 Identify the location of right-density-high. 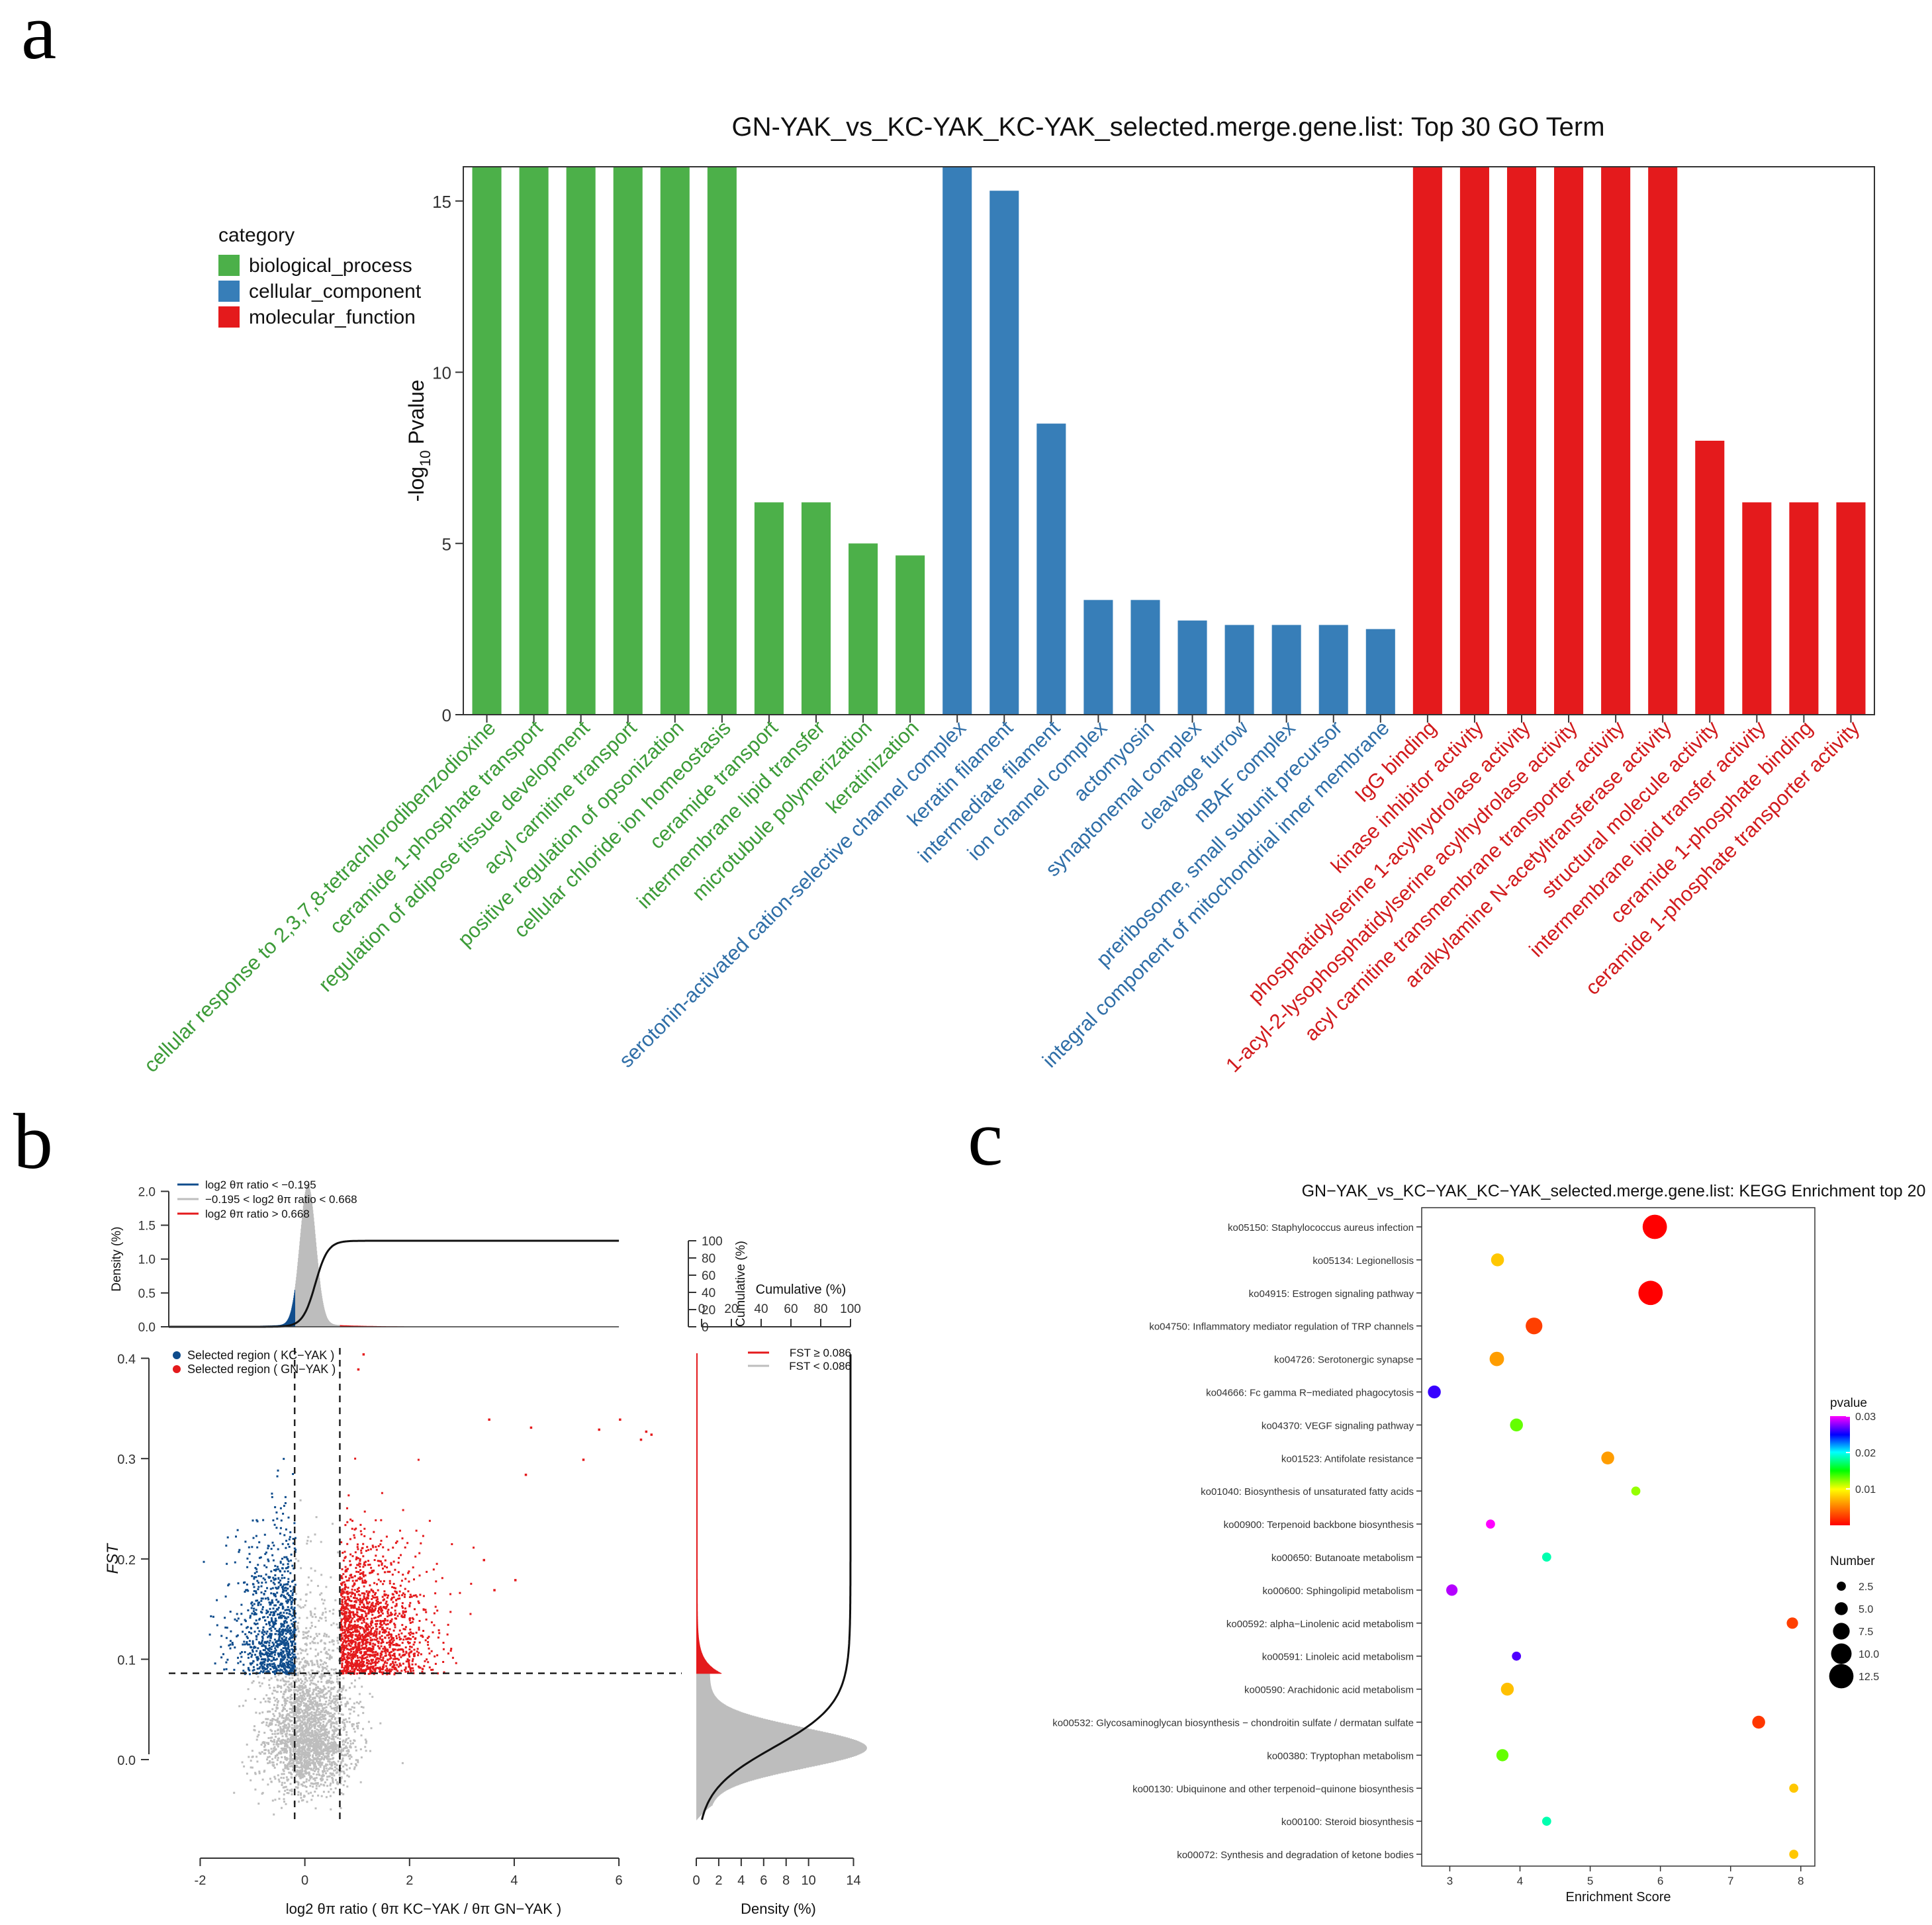
(709, 1513).